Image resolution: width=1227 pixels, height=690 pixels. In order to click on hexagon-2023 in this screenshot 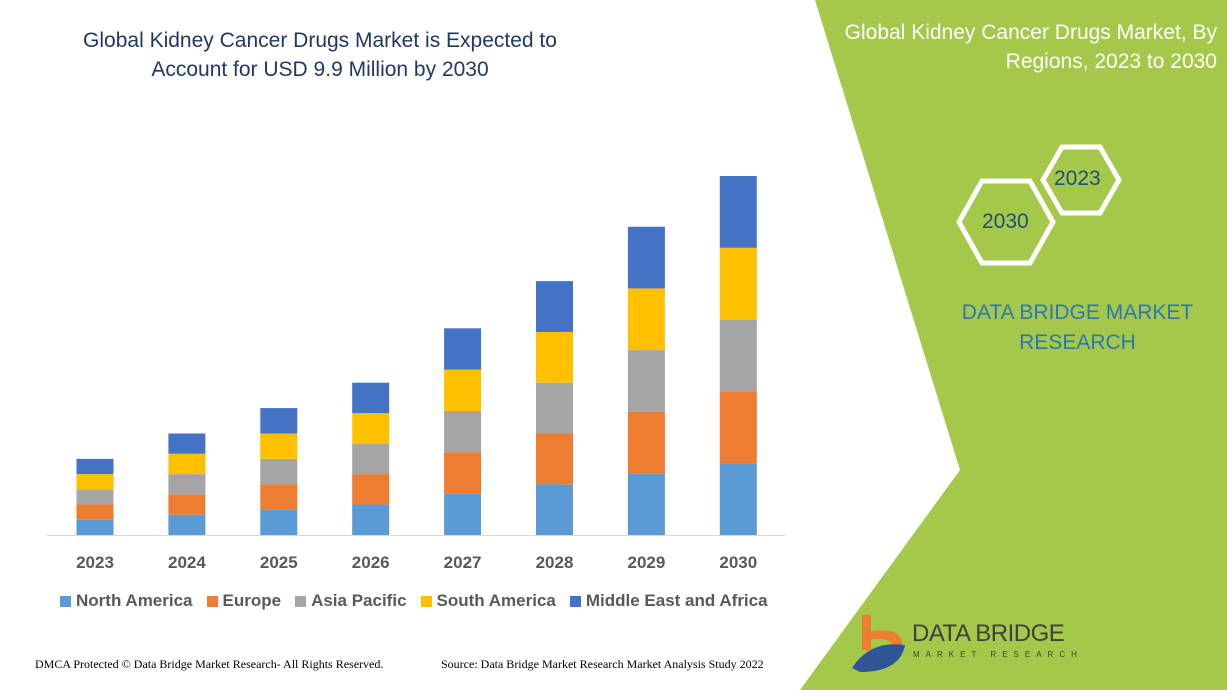, I will do `click(1081, 180)`.